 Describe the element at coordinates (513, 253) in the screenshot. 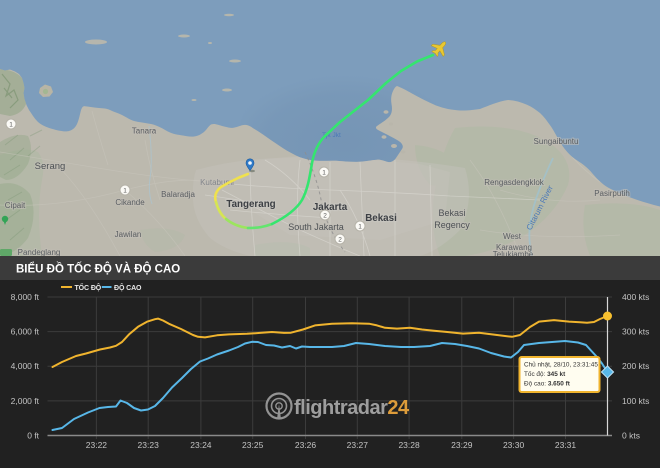

I see `svg-text: Telukjambe` at that location.